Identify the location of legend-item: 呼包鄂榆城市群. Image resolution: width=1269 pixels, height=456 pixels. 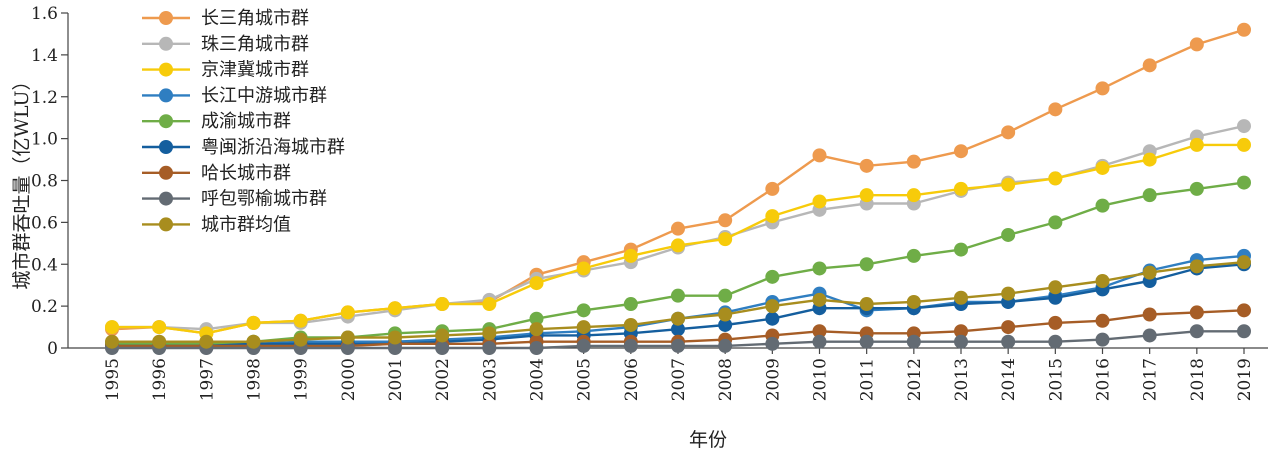
(234, 199).